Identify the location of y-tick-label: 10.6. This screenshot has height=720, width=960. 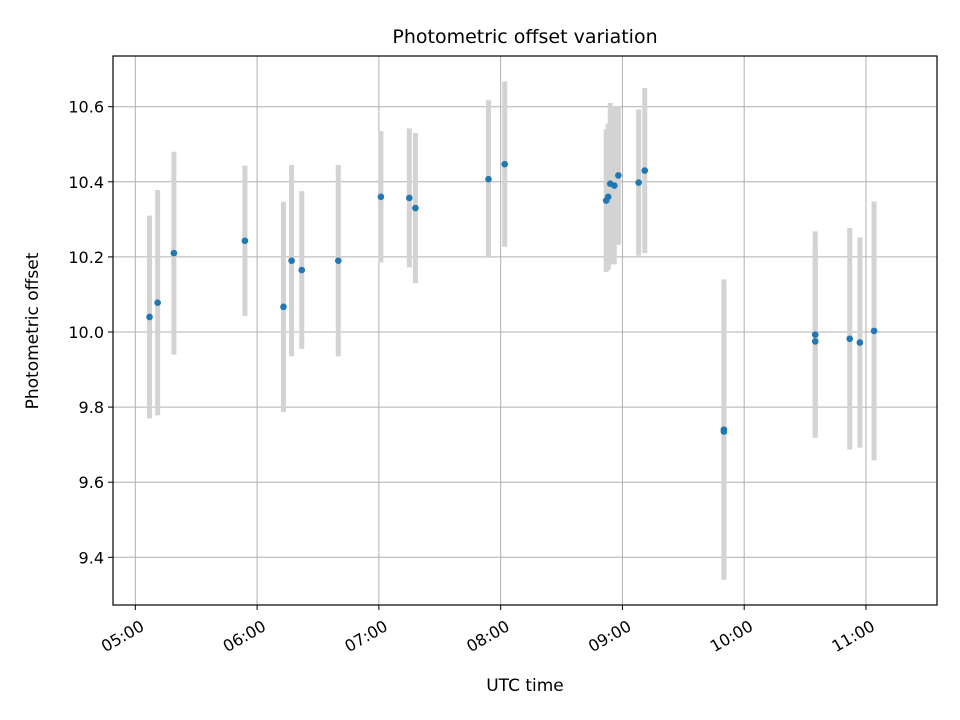
(86, 107).